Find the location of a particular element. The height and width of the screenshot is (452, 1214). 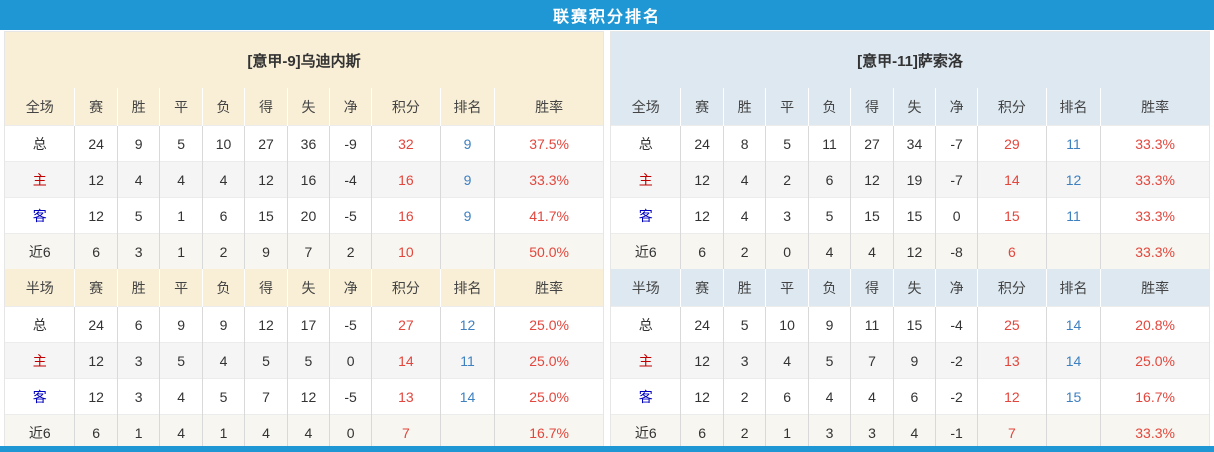

title-bar: 联赛积分排名 is located at coordinates (607, 15).